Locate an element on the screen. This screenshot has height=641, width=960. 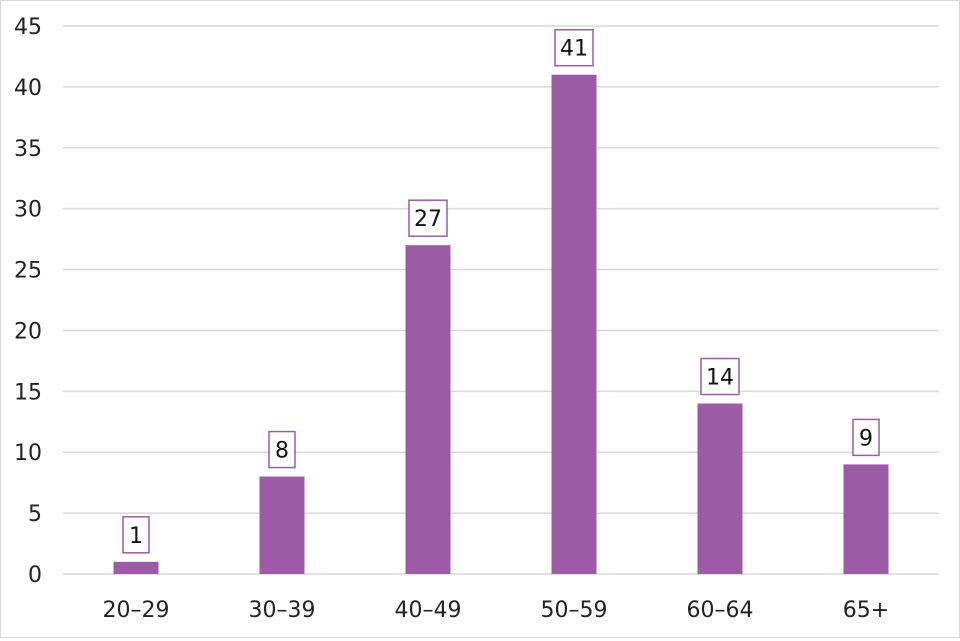
y-axis-ticks: 0 5 10 15 20 25 30 35 40 45 is located at coordinates (28, 301).